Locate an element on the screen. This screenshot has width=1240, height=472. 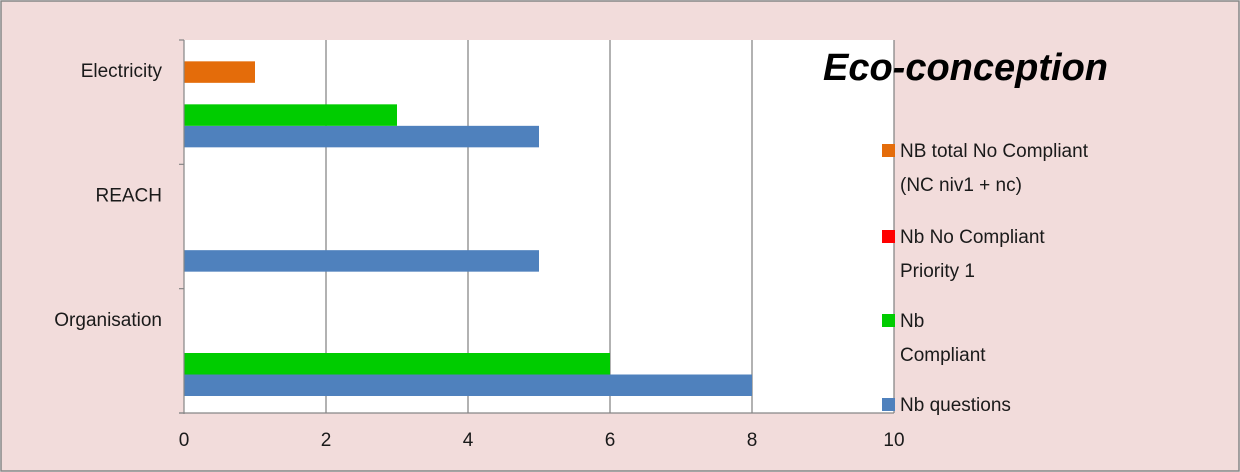
x-tick-label-4: 4 is located at coordinates (468, 440).